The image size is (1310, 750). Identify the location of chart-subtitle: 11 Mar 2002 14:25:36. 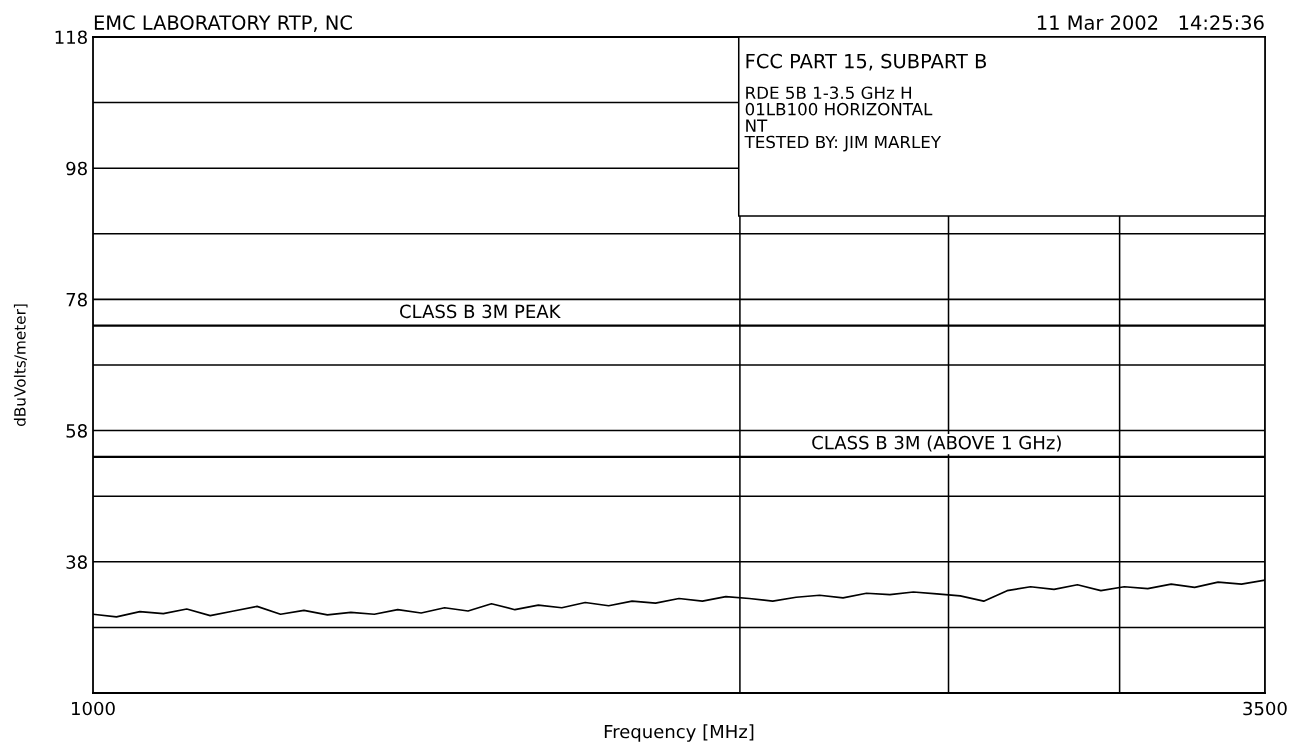
(1150, 22).